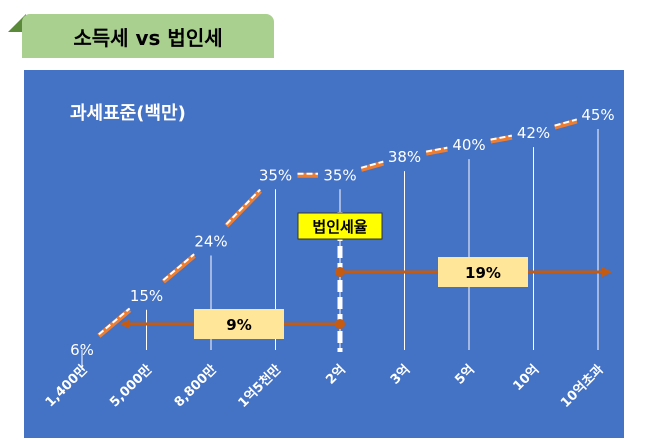 Image resolution: width=645 pixels, height=442 pixels. Describe the element at coordinates (210, 242) in the screenshot. I see `value-label-2: 24%` at that location.